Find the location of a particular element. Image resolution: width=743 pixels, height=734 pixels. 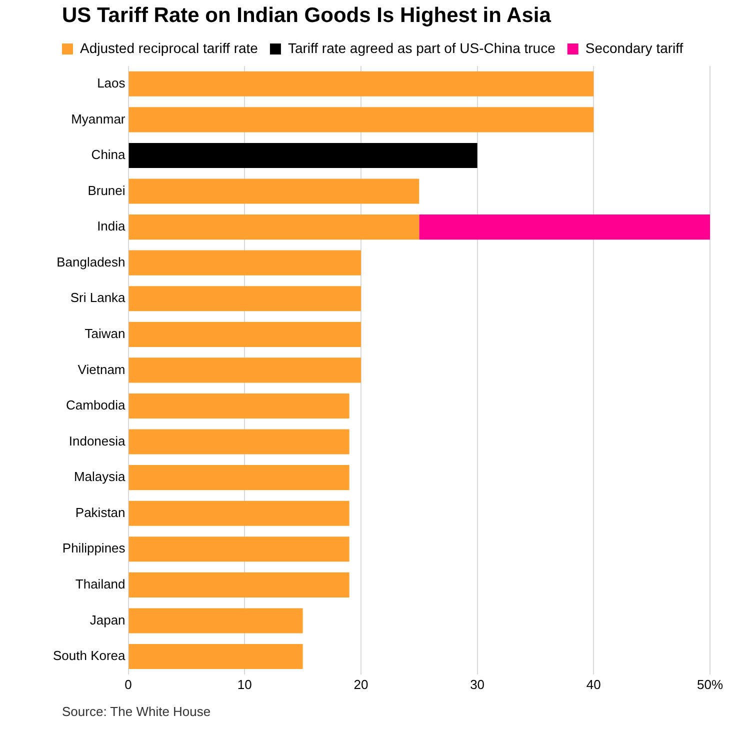

y-tick-label: Laos is located at coordinates (111, 82).